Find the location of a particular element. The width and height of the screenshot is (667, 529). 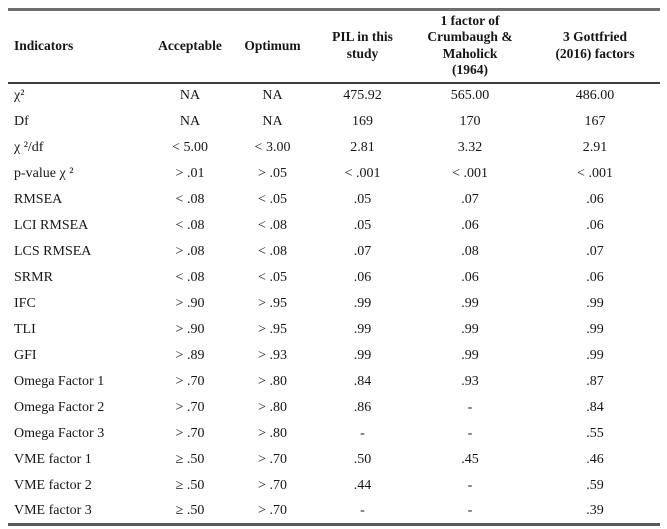

cell-value: > .90 is located at coordinates (190, 303).